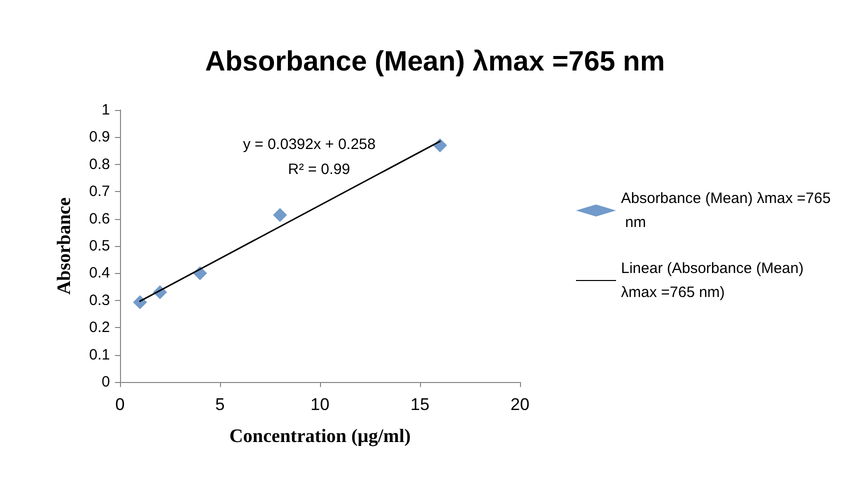 The image size is (856, 491). What do you see at coordinates (220, 404) in the screenshot?
I see `x-tick-label: 5` at bounding box center [220, 404].